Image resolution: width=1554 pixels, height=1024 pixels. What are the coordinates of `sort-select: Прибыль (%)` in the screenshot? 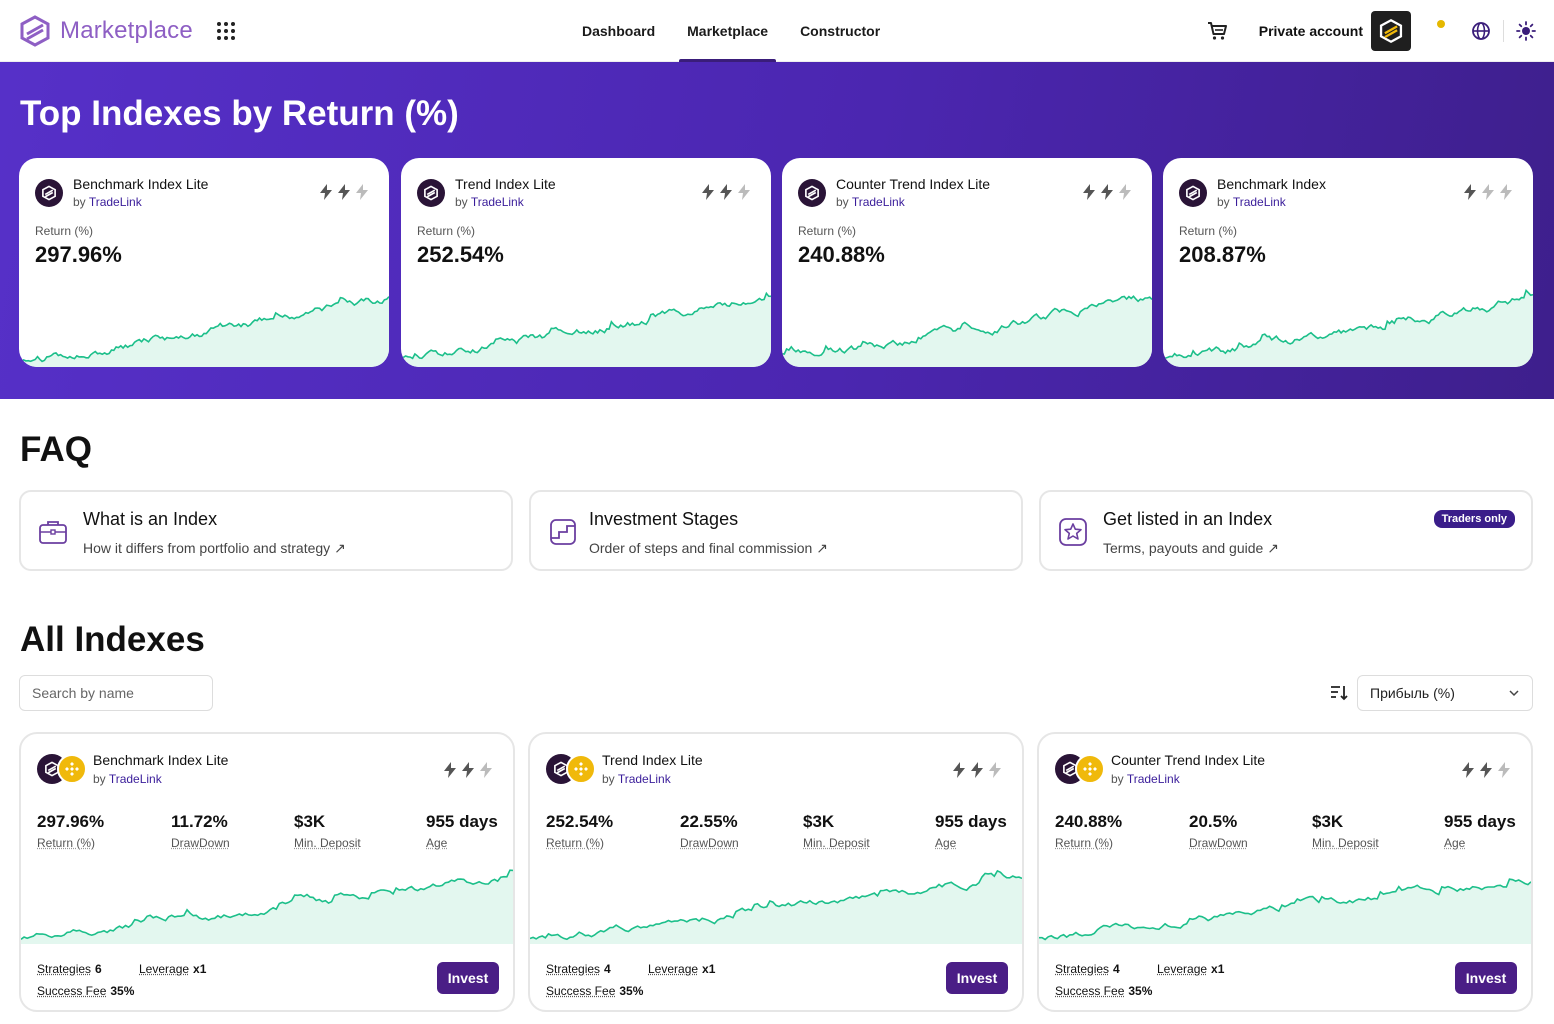 It's located at (1445, 693).